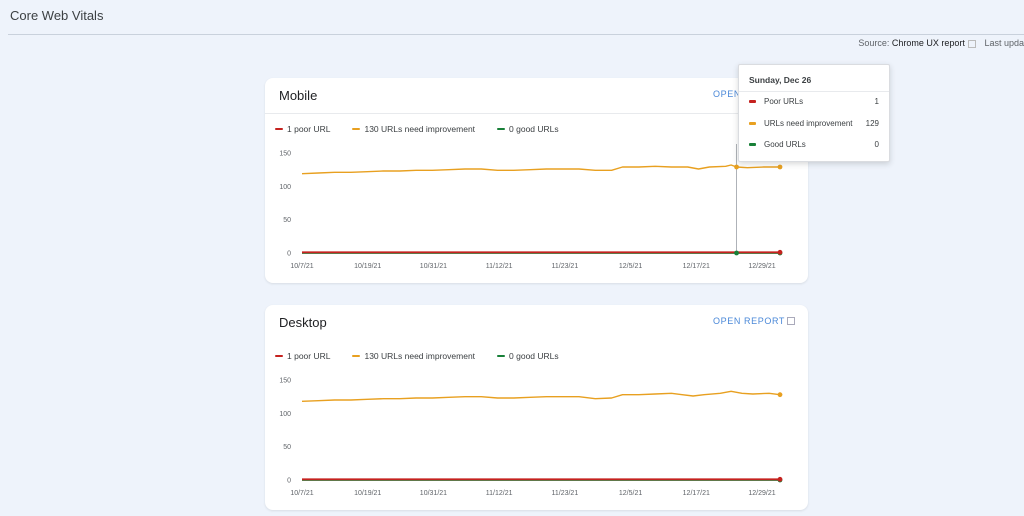 The width and height of the screenshot is (1024, 516). I want to click on tooltip-value-good: 0, so click(876, 144).